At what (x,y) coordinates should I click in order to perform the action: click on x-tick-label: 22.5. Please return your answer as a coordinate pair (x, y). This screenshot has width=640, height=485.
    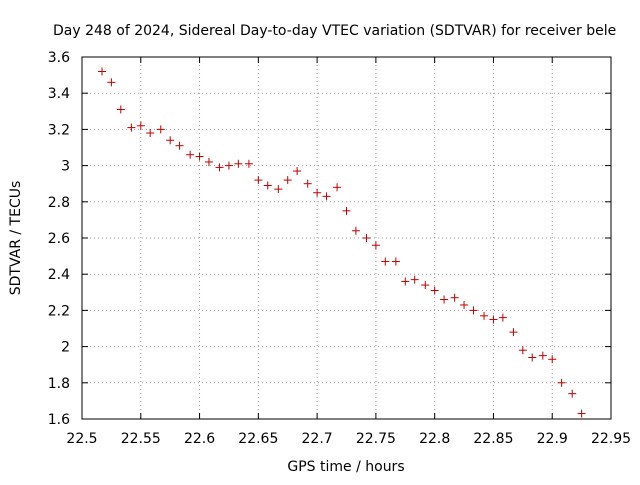
    Looking at the image, I should click on (81, 439).